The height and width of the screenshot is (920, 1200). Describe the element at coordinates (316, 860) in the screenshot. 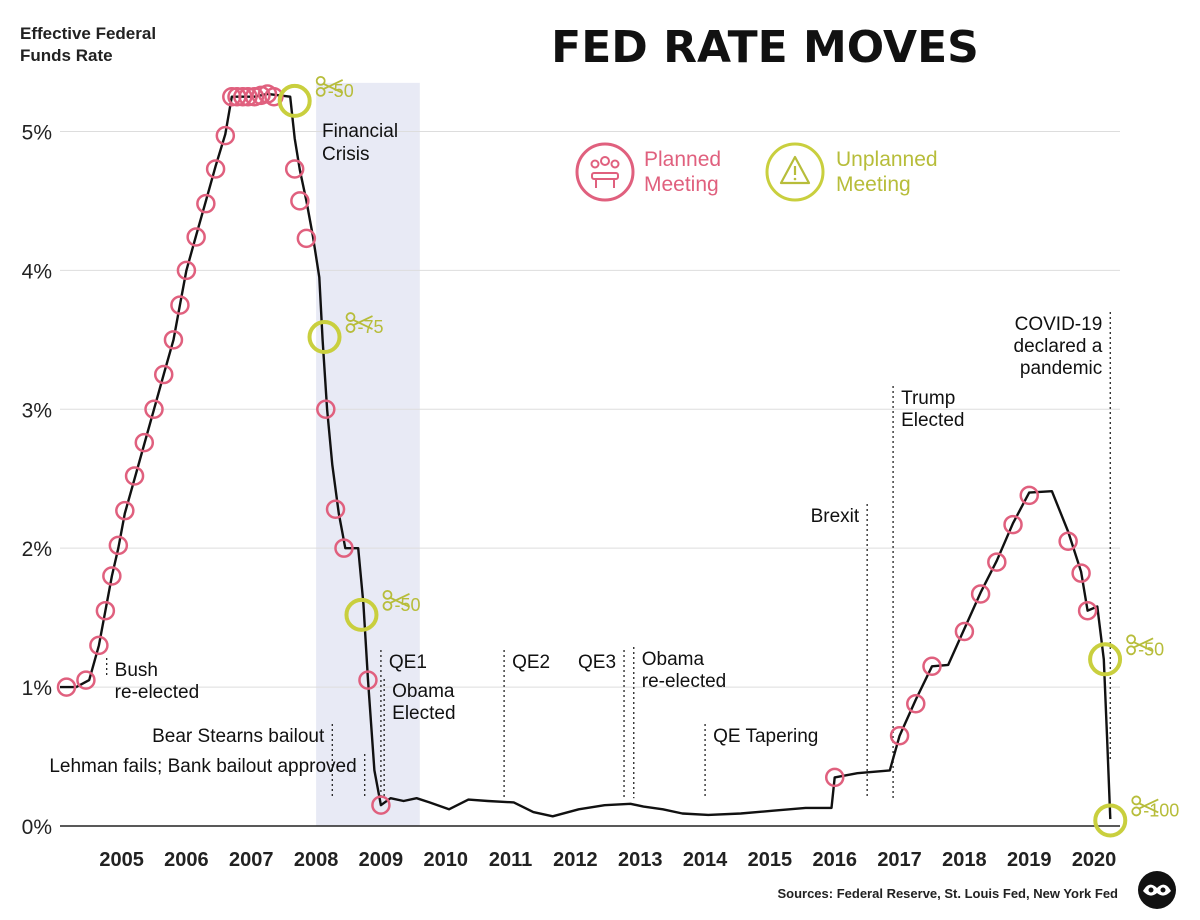

I see `x-tick-label: 2008` at that location.